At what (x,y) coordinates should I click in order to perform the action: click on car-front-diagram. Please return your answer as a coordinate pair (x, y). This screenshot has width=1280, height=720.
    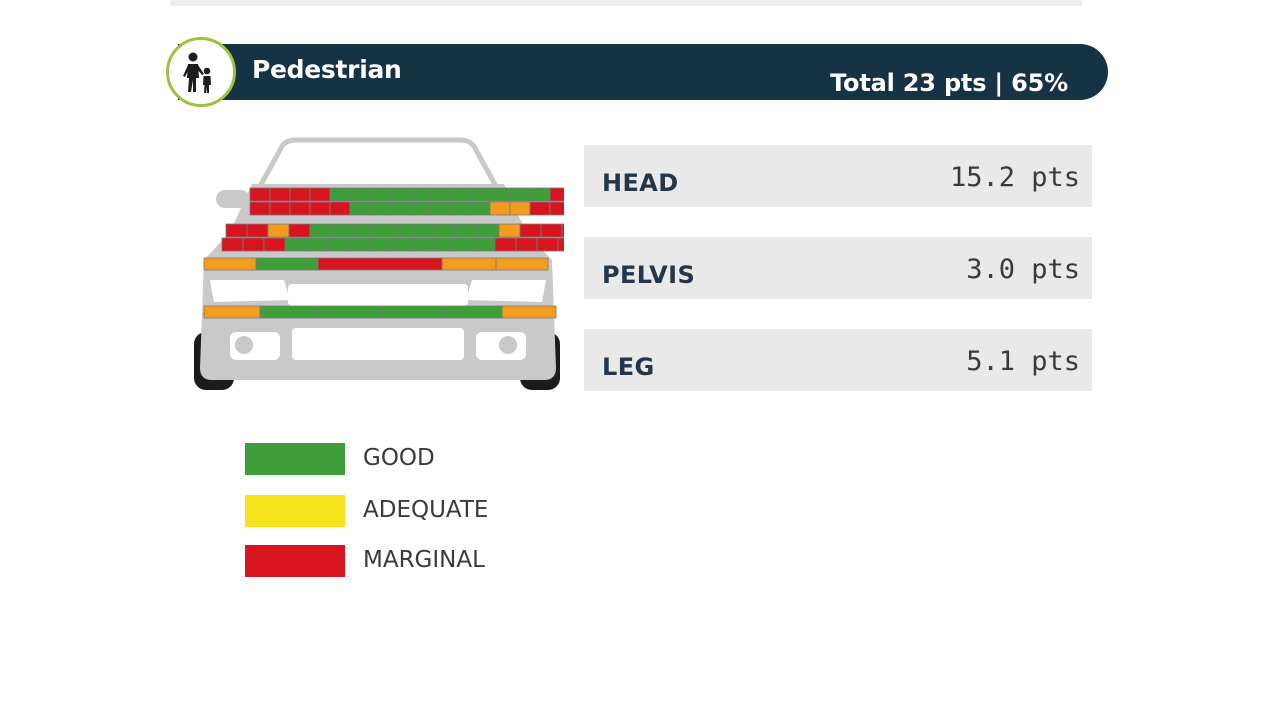
    Looking at the image, I should click on (391, 263).